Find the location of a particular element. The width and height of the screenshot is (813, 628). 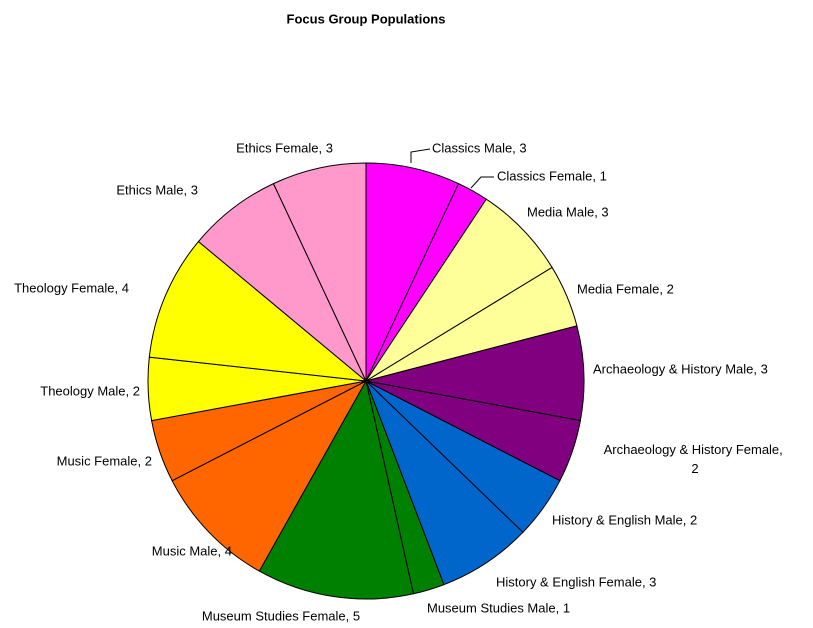

data-label: Theology Male, 2 is located at coordinates (90, 390).